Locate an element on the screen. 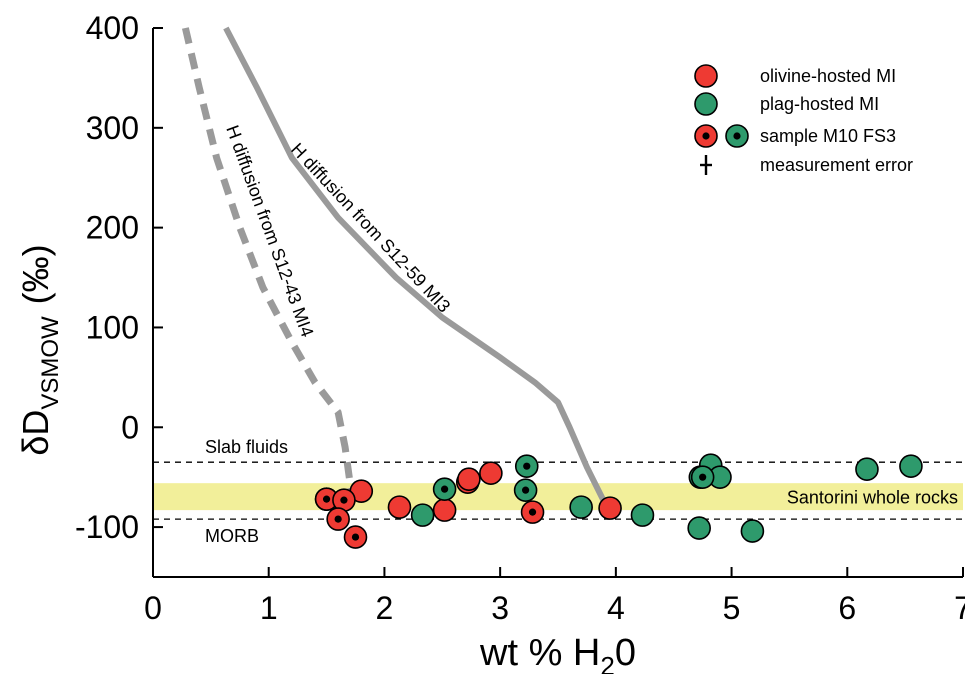 Image resolution: width=965 pixels, height=674 pixels. m10-fs3-point-4-dot is located at coordinates (355, 537).